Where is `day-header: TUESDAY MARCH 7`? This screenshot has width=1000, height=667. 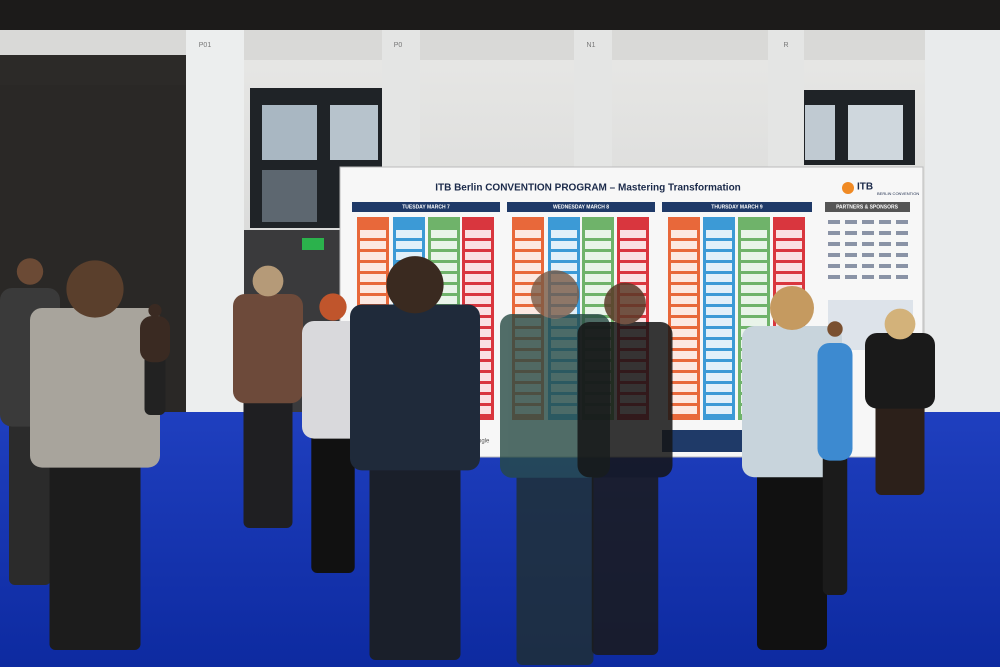
day-header: TUESDAY MARCH 7 is located at coordinates (426, 207).